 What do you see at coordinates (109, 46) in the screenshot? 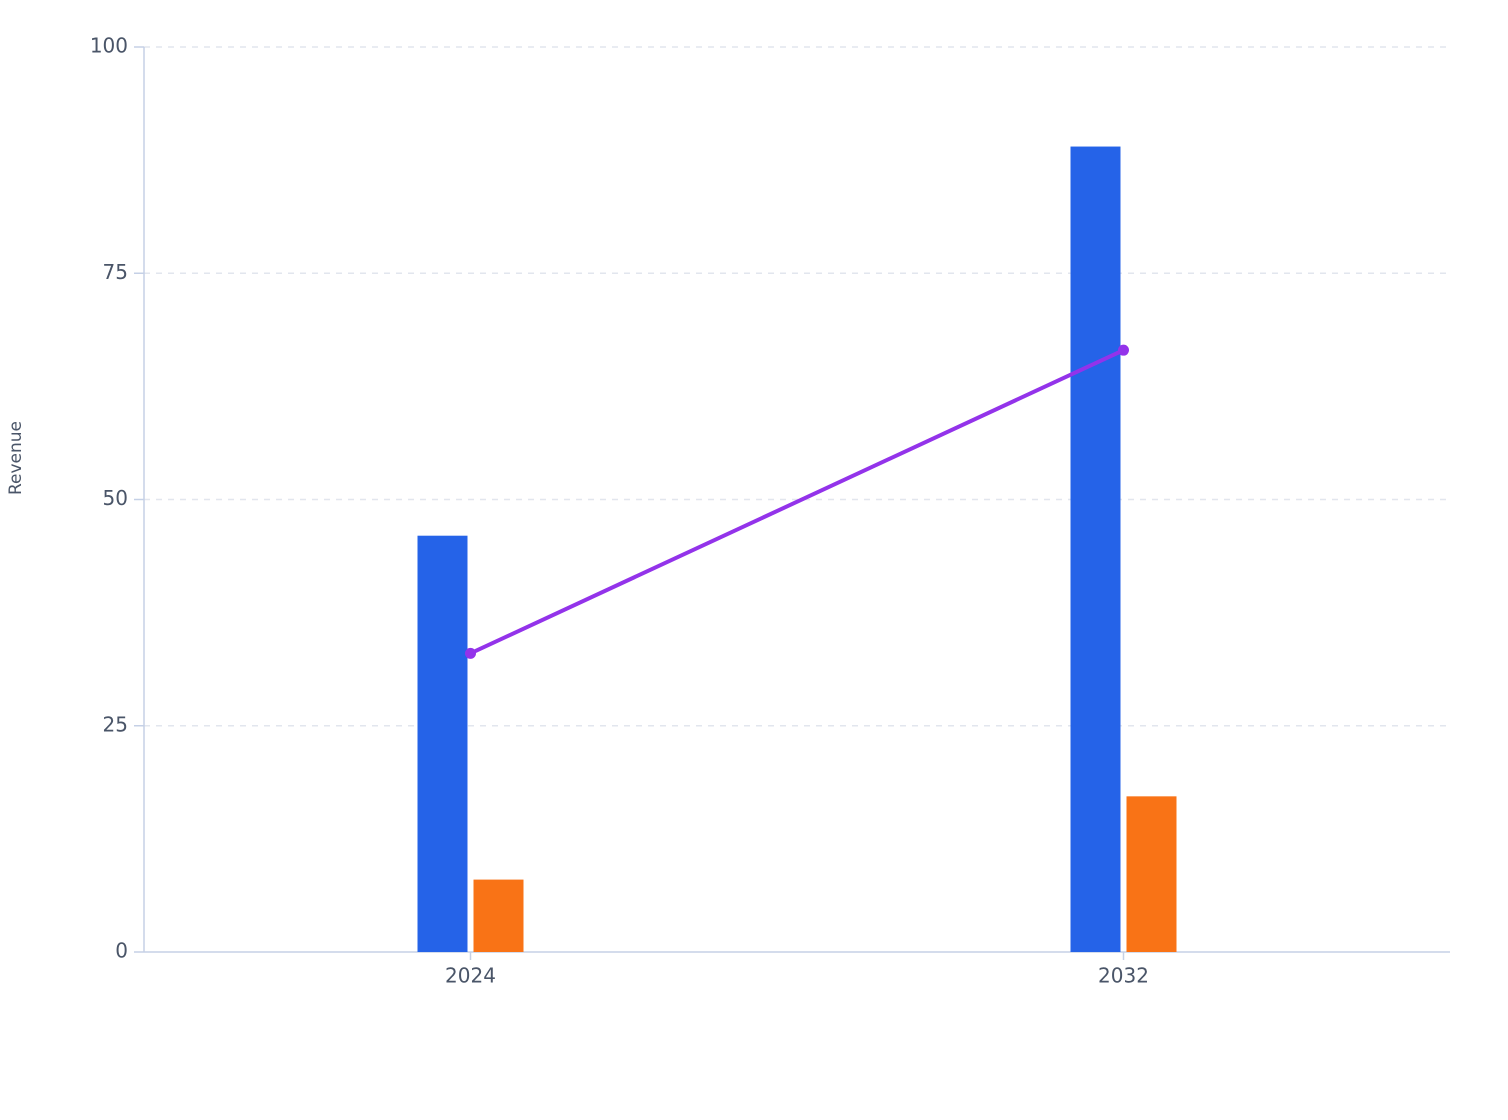
I see `y-tick-label: 100` at bounding box center [109, 46].